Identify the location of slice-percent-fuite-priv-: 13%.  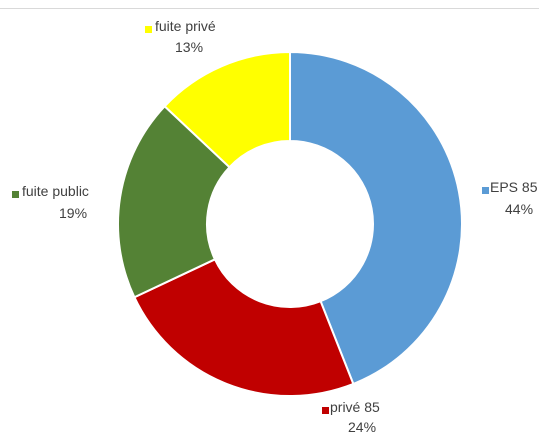
(189, 47).